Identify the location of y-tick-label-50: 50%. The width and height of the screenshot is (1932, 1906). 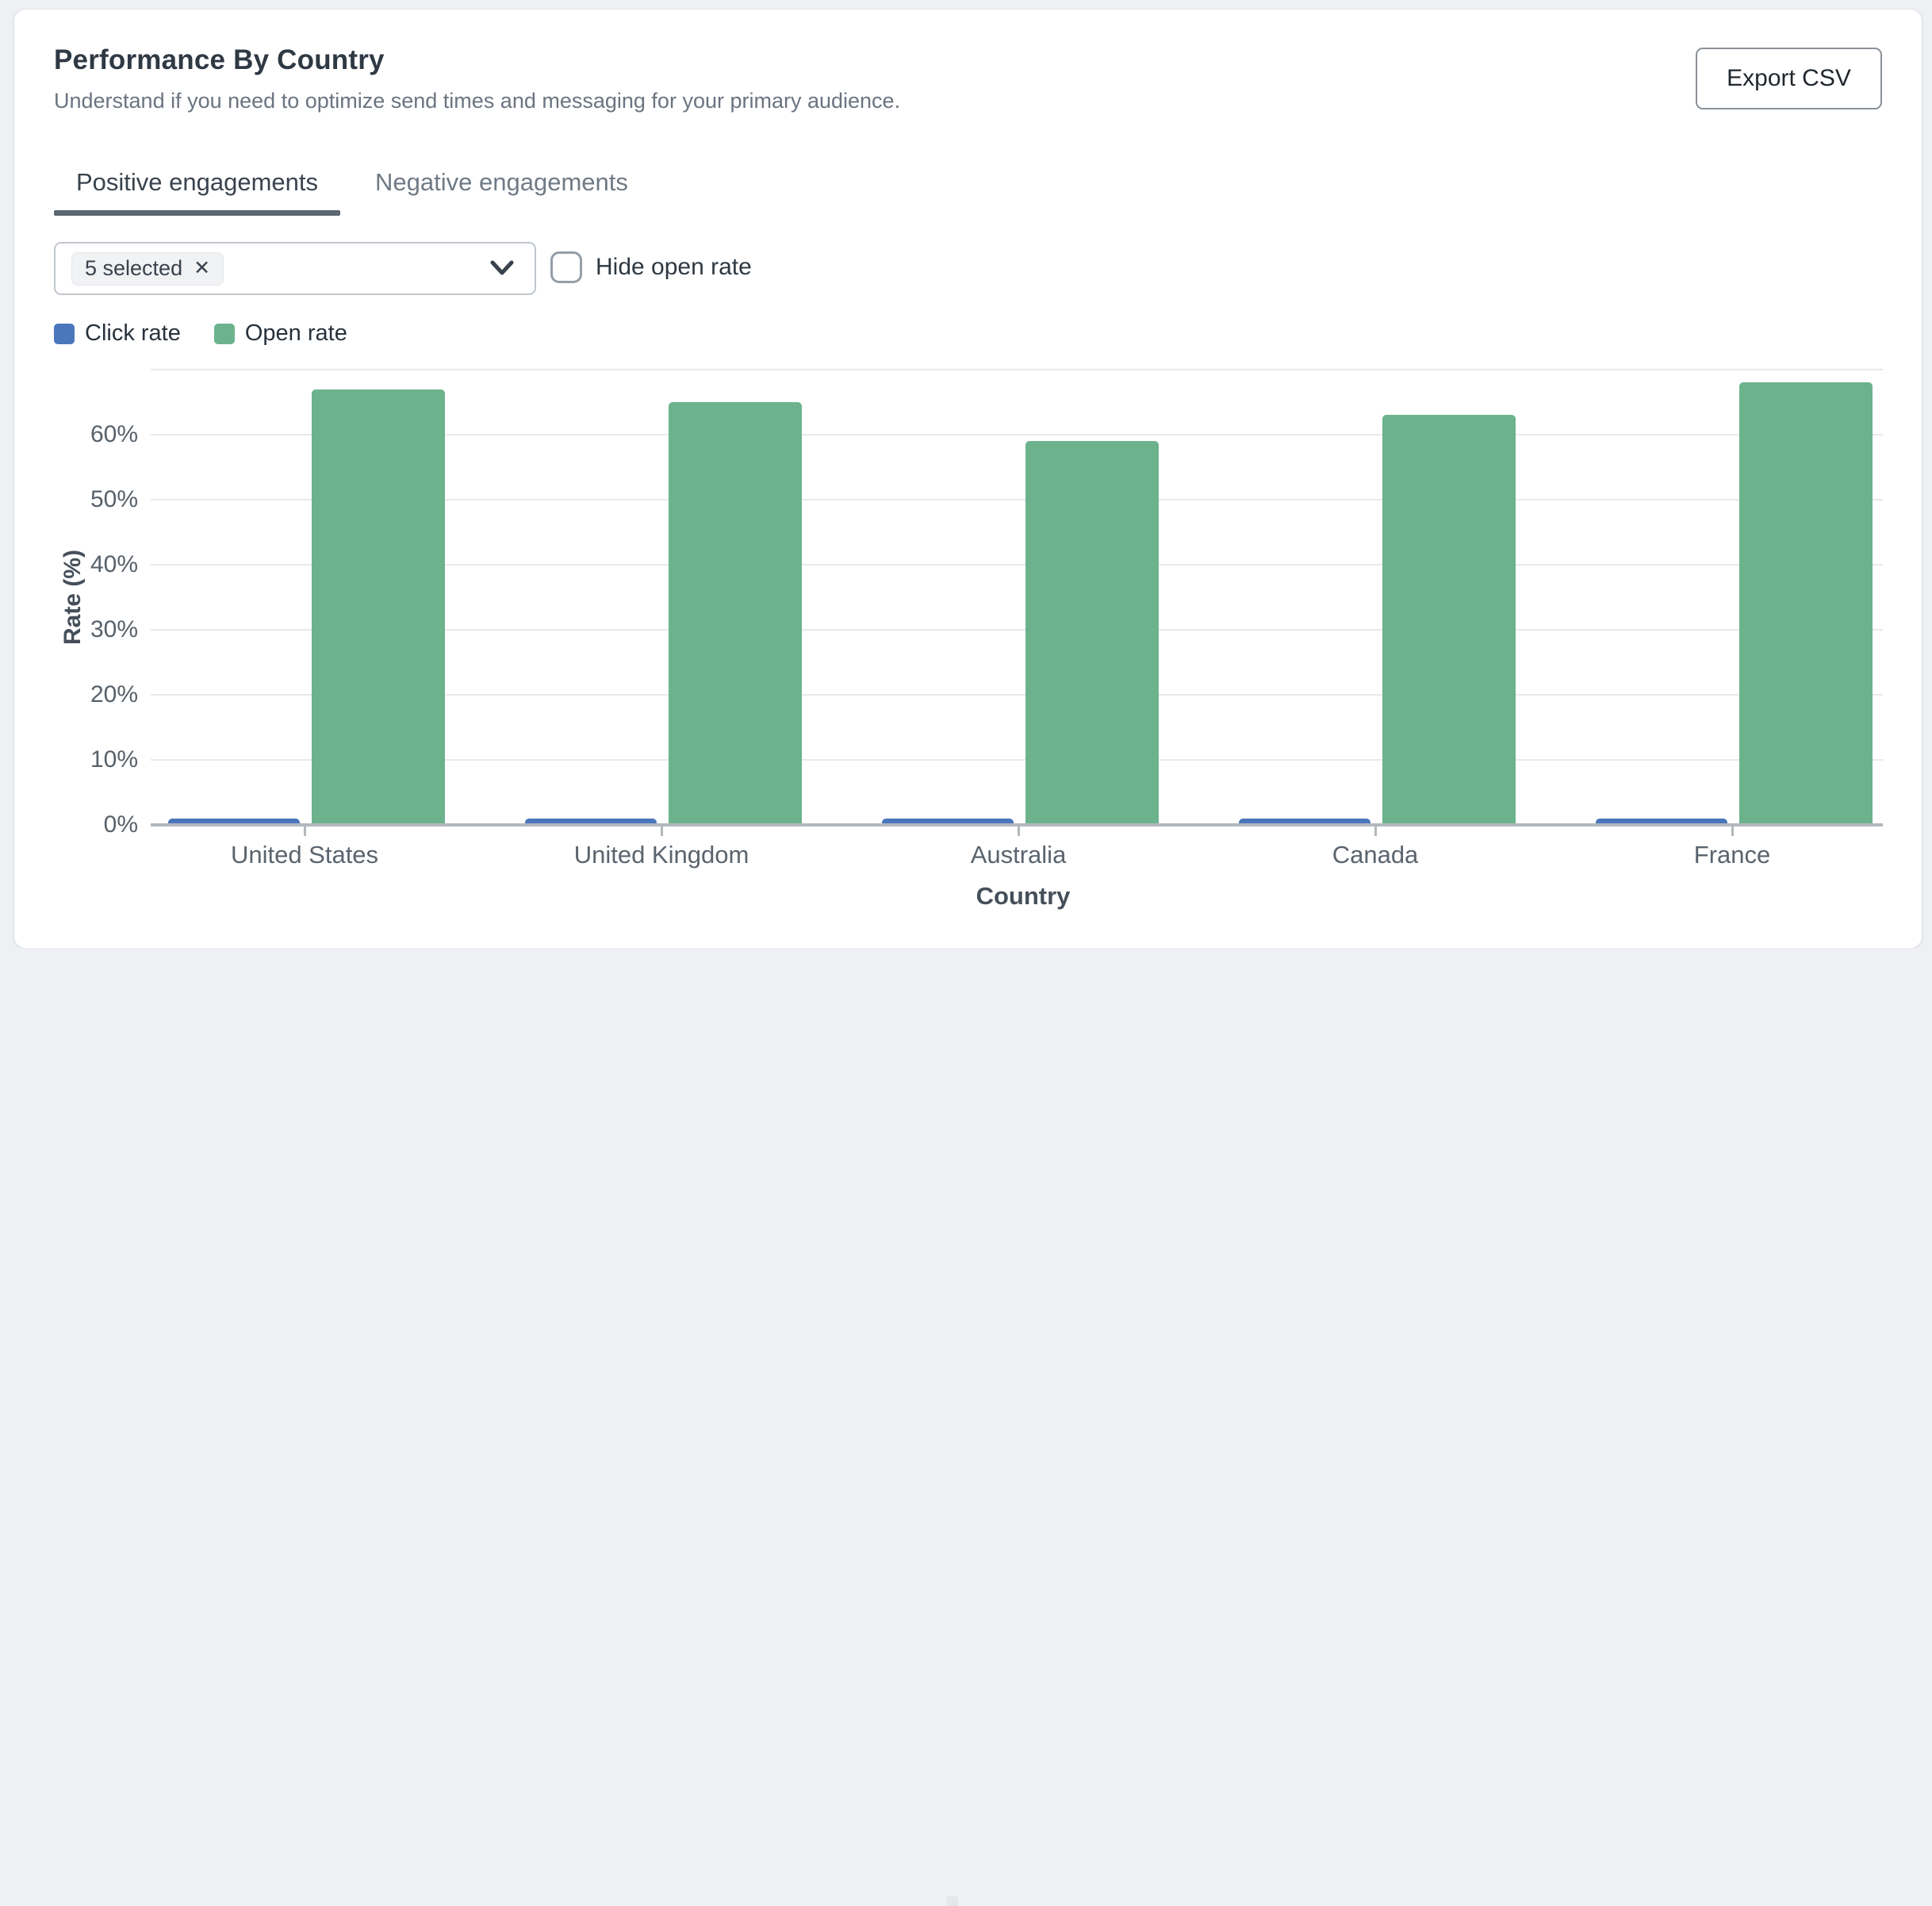
(114, 499).